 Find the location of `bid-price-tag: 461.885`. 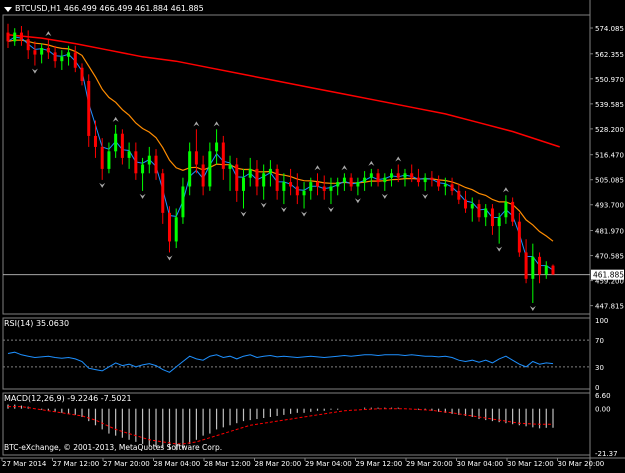

bid-price-tag: 461.885 is located at coordinates (607, 274).